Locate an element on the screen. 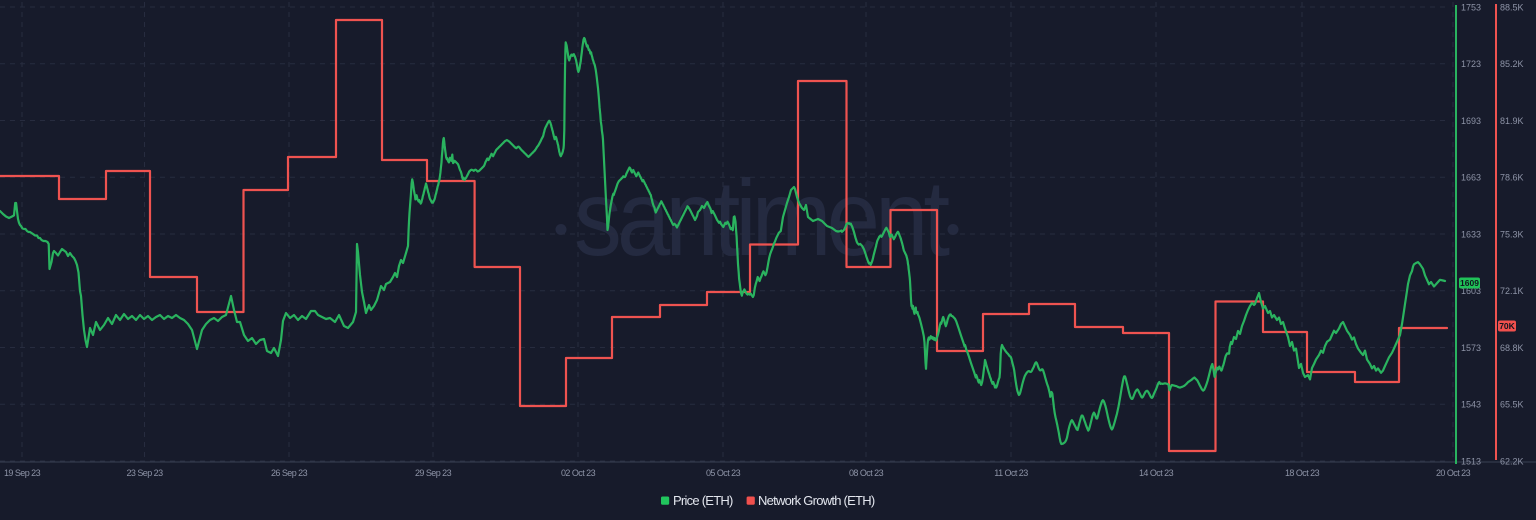 The height and width of the screenshot is (520, 1536). svg-text: 68.8K is located at coordinates (1512, 348).